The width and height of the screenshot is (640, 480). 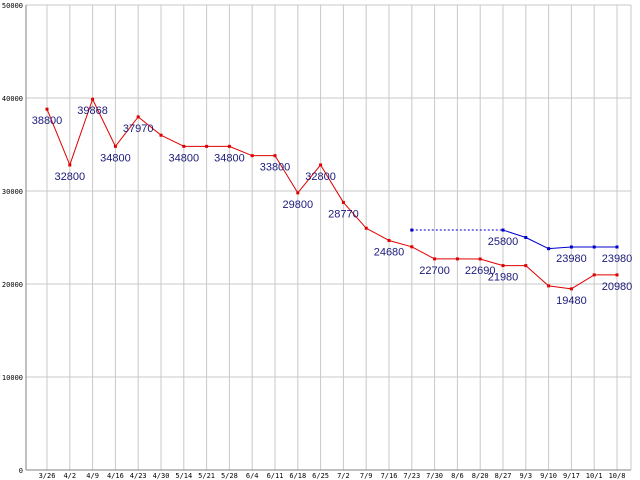 What do you see at coordinates (548, 476) in the screenshot?
I see `x-tick-label: 9/10` at bounding box center [548, 476].